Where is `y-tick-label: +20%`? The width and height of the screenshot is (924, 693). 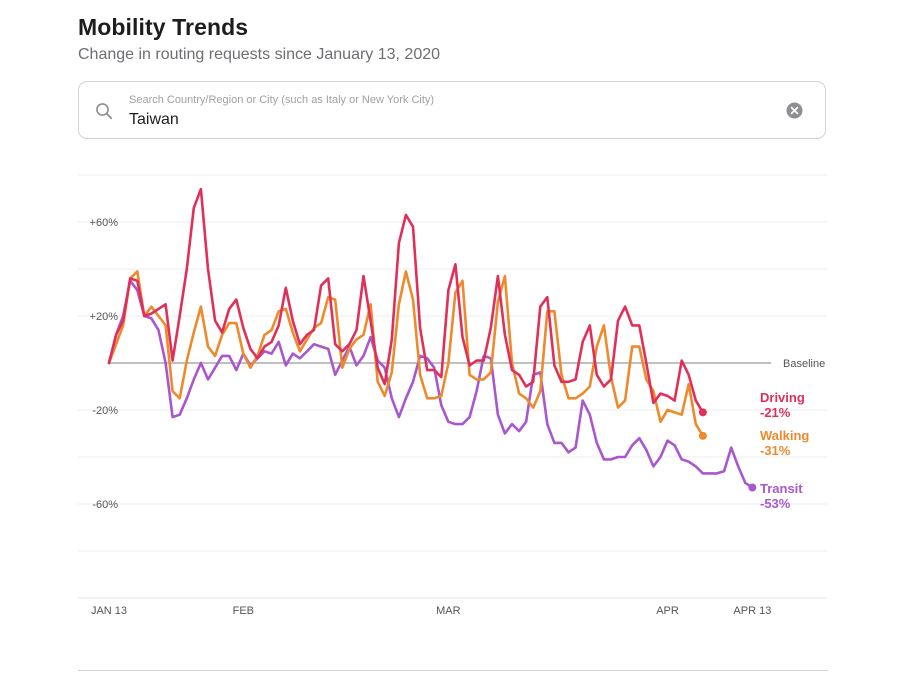 y-tick-label: +20% is located at coordinates (104, 317).